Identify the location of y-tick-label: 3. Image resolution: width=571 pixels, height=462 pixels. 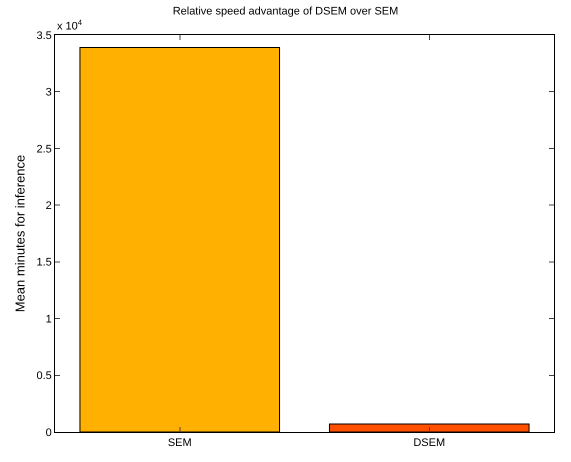
(49, 92).